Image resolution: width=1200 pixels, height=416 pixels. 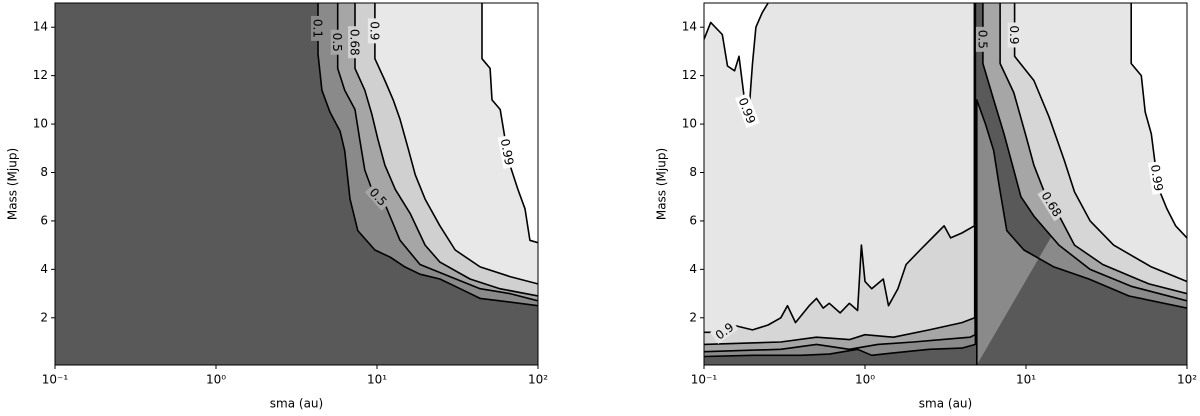 I want to click on contour-label: 0.1, so click(x=317, y=28).